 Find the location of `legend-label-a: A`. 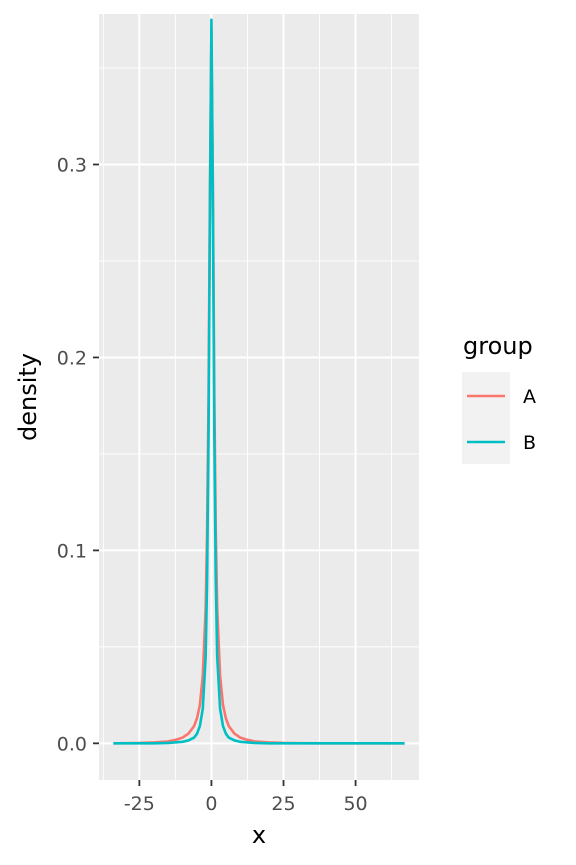

legend-label-a: A is located at coordinates (529, 397).